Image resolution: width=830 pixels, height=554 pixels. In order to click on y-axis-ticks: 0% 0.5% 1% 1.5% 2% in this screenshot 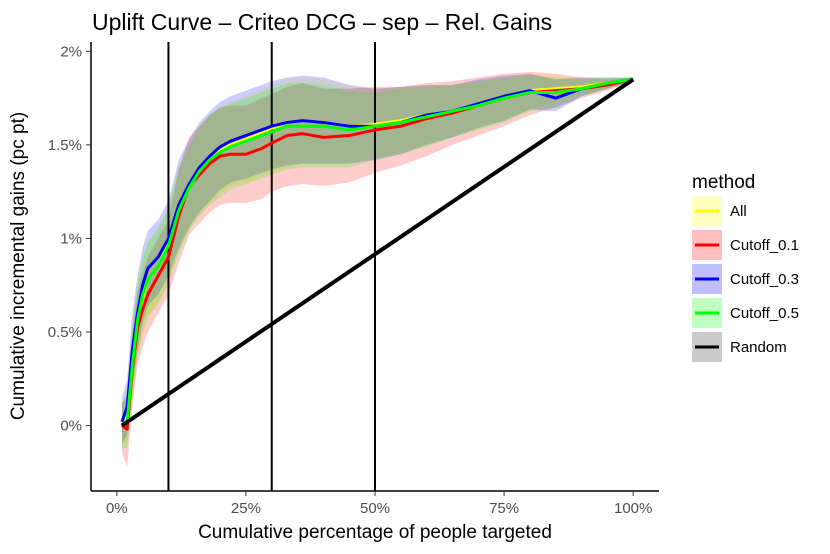, I will do `click(69, 239)`.